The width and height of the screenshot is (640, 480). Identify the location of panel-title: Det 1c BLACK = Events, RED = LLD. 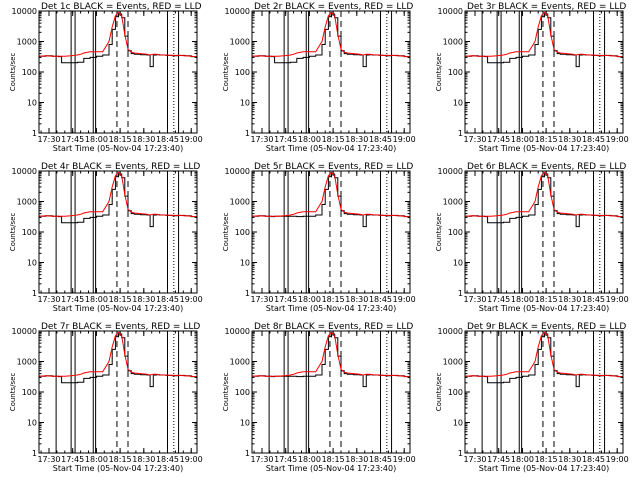
(121, 7).